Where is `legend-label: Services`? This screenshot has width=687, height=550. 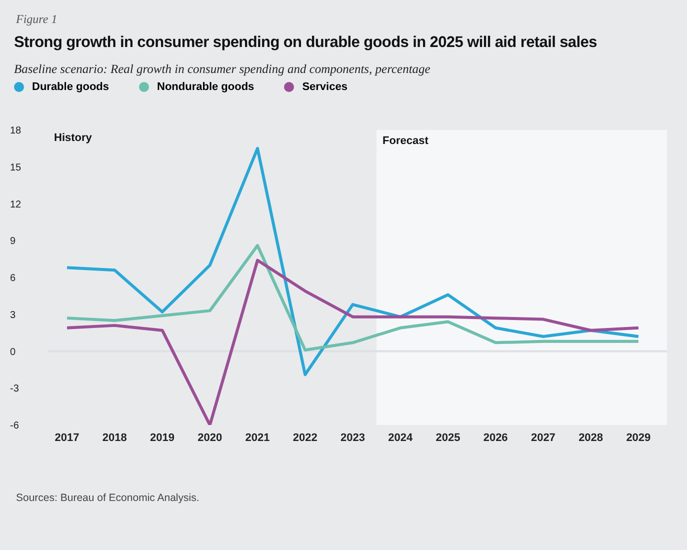 legend-label: Services is located at coordinates (325, 87).